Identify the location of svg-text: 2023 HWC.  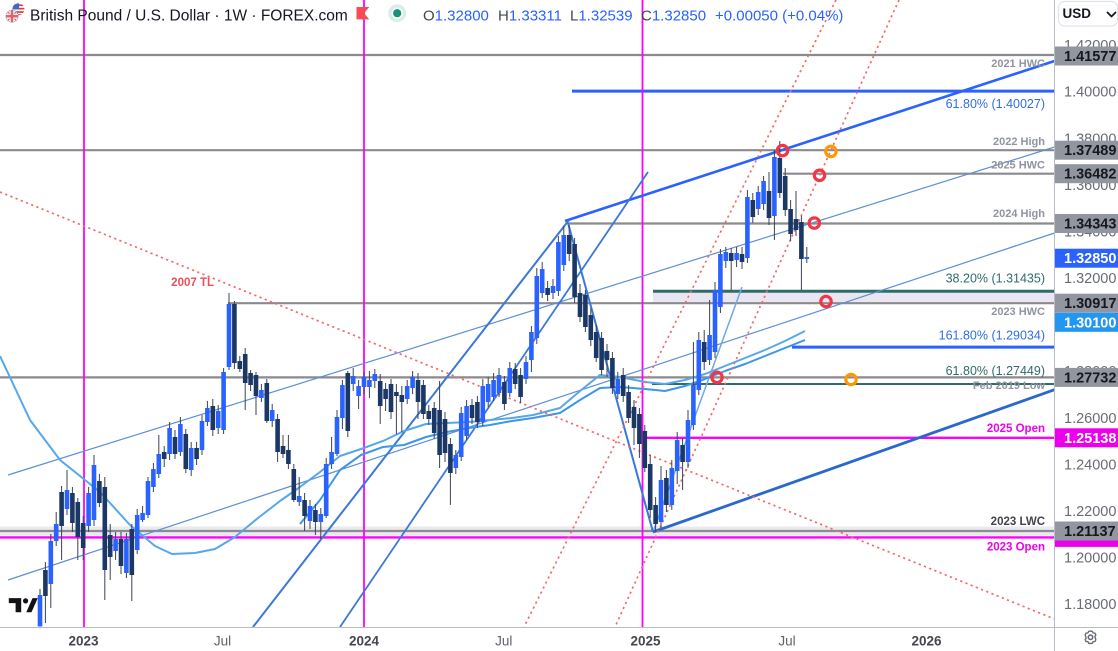
(1018, 312).